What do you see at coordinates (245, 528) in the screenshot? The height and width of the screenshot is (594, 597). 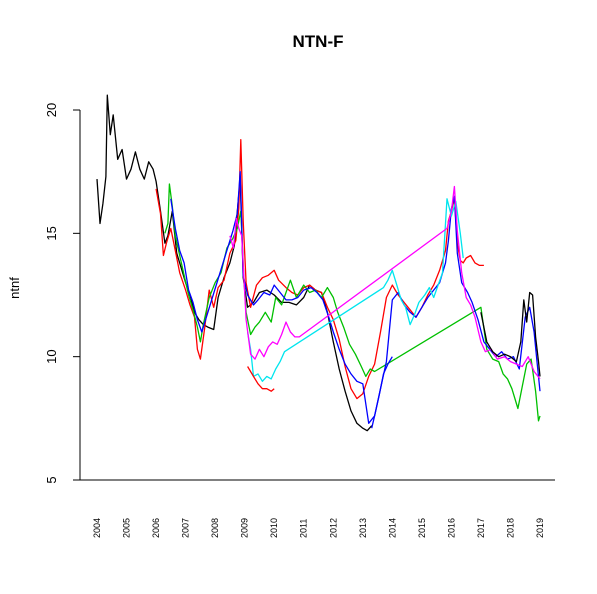 I see `x-tick-label: 2009` at bounding box center [245, 528].